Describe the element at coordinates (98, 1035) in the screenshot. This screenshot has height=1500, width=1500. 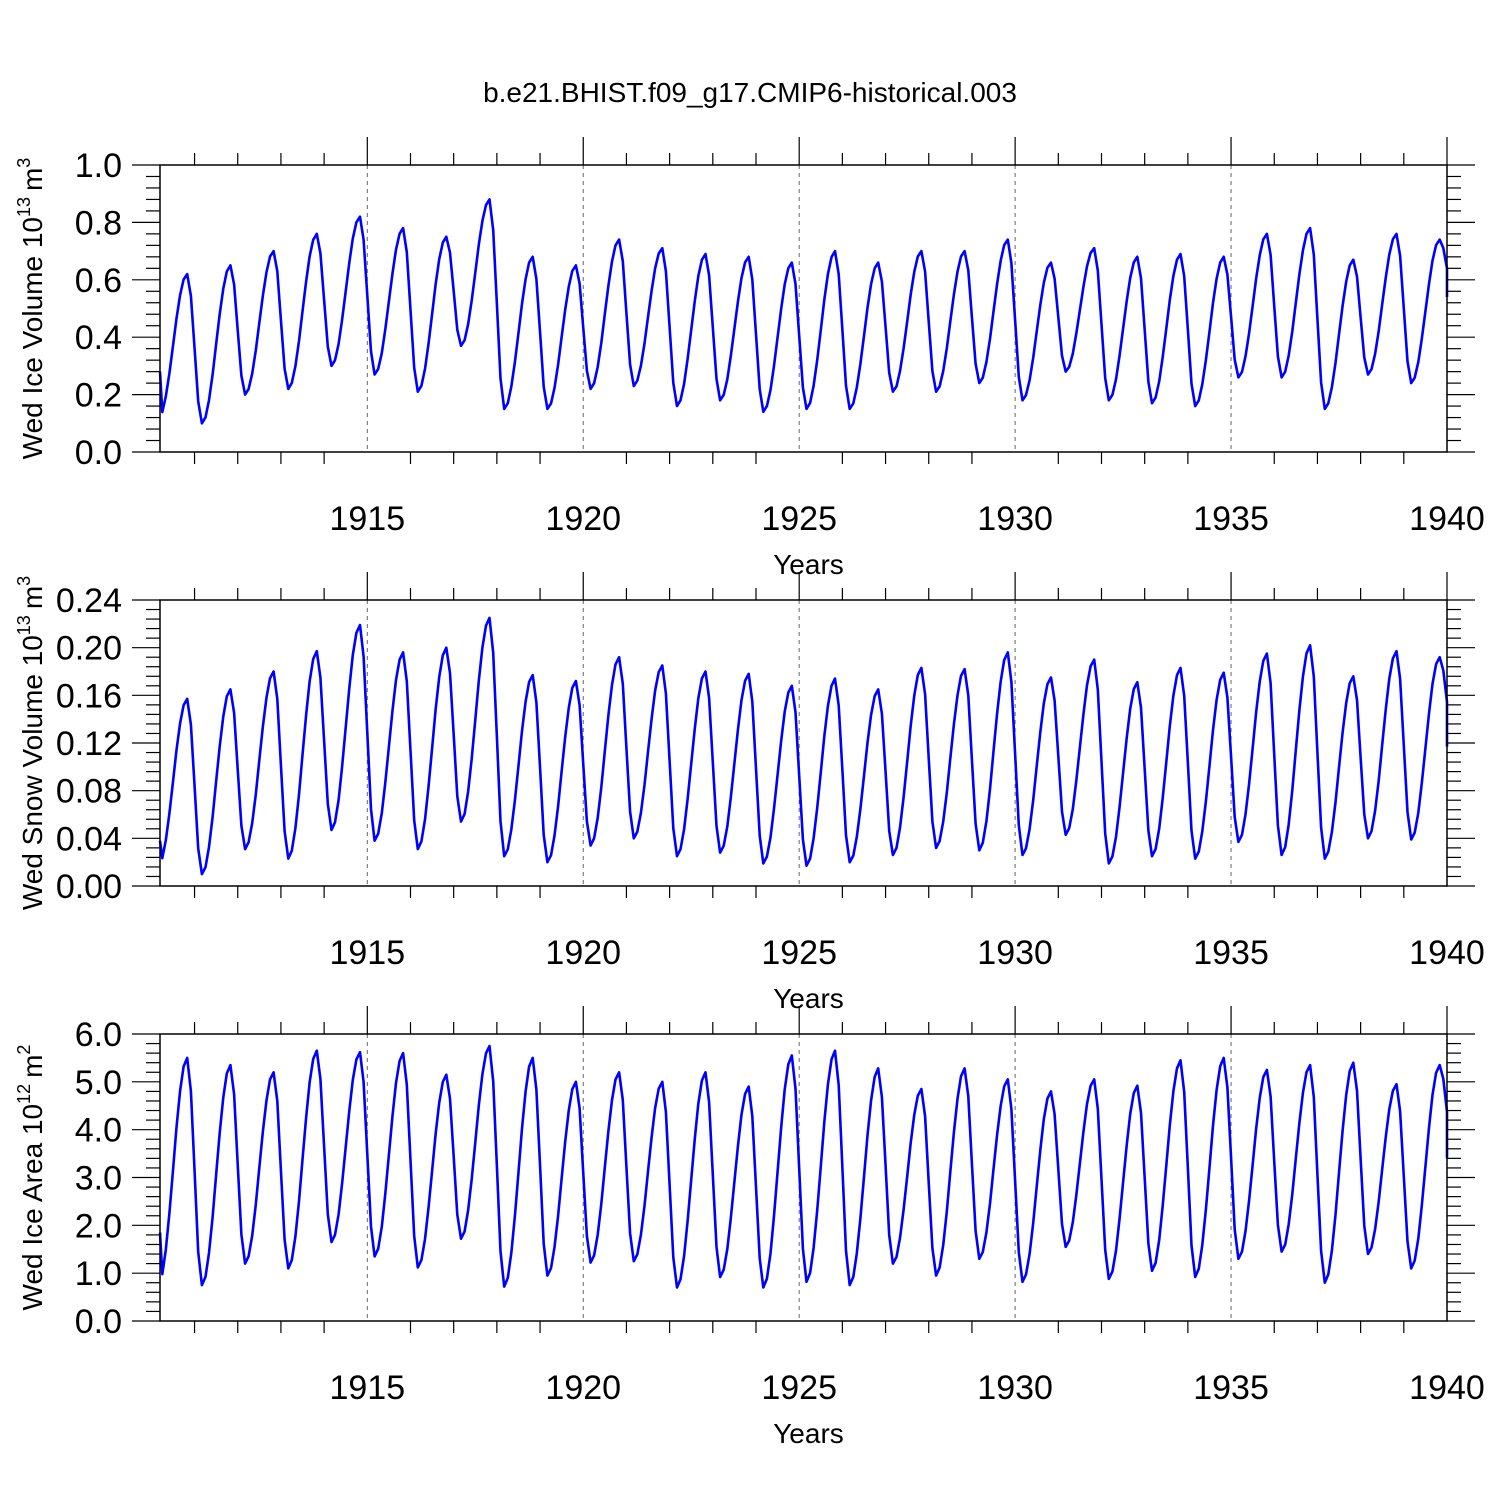
I see `y-tick-label: 6.0` at that location.